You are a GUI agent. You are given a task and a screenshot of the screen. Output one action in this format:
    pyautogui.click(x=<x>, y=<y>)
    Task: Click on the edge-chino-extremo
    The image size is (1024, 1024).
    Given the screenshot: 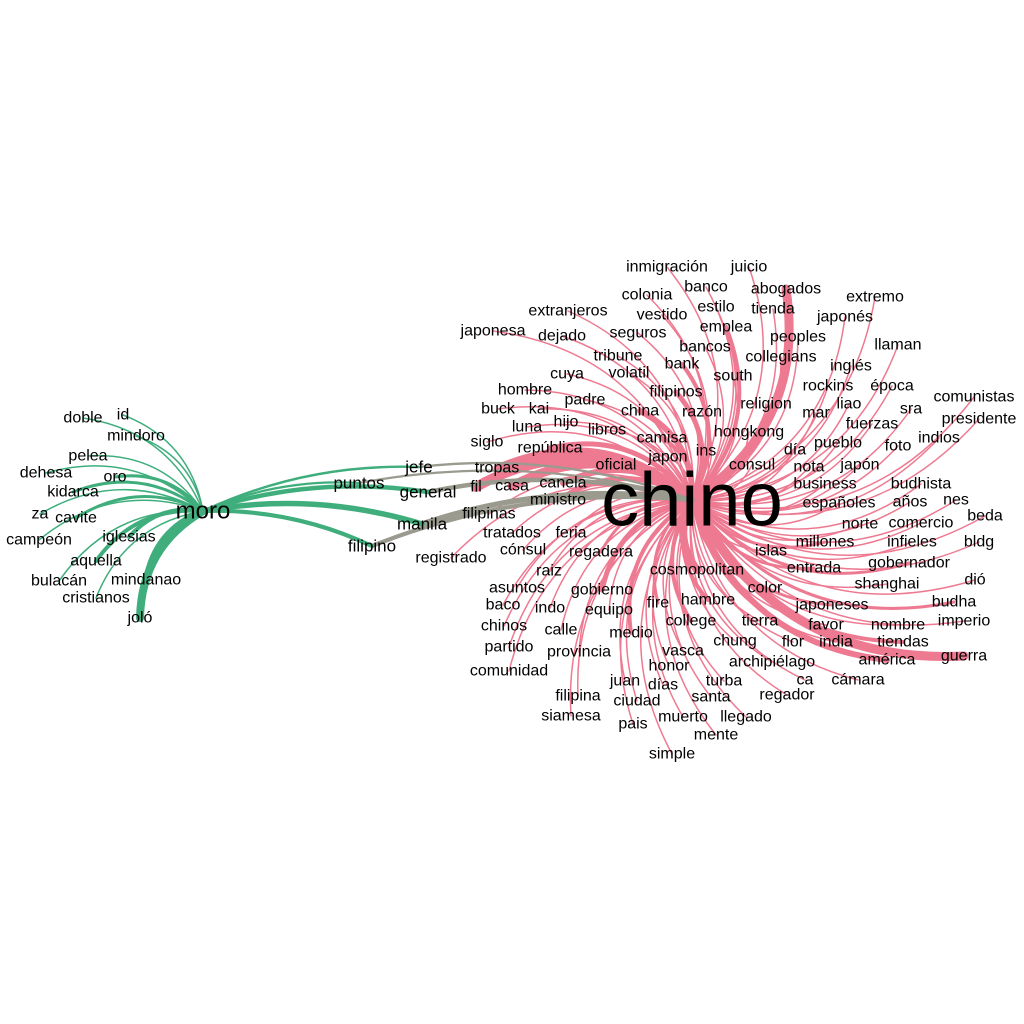 What is the action you would take?
    pyautogui.click(x=783, y=398)
    